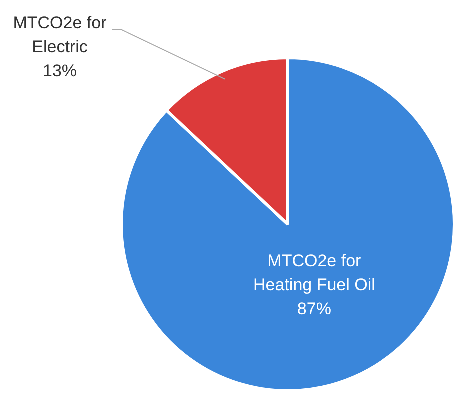 This screenshot has width=460, height=401. What do you see at coordinates (315, 272) in the screenshot?
I see `slice-label: MTCO2e for Heating Fuel Oil` at bounding box center [315, 272].